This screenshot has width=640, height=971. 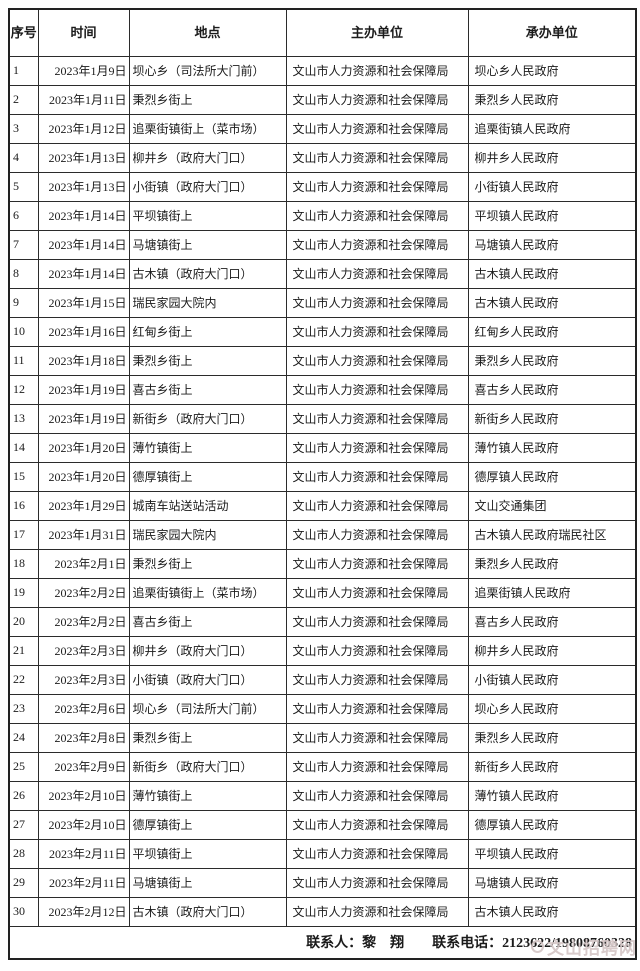 I want to click on row-time-cell: 2023年1月20日, so click(x=83, y=447).